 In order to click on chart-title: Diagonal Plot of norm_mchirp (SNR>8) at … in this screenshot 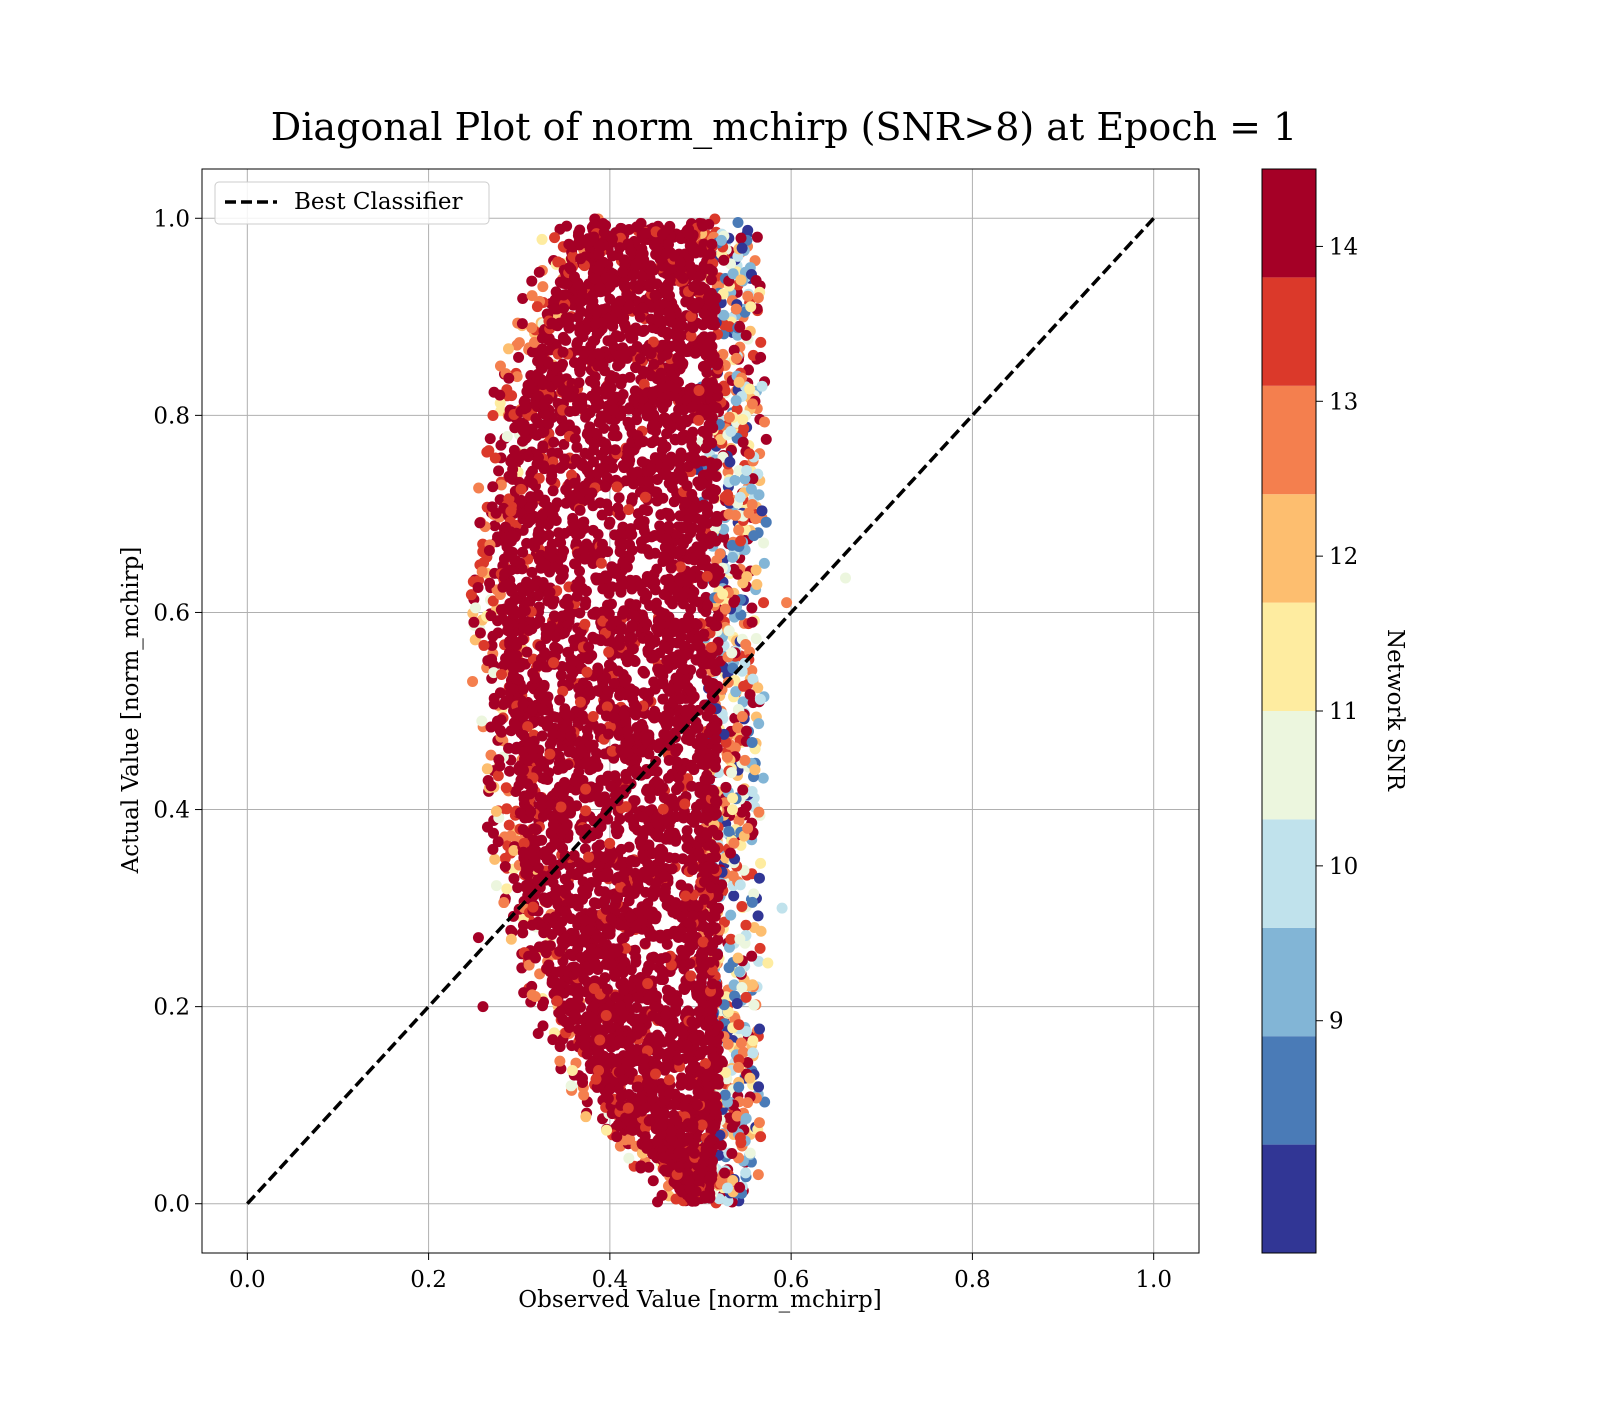, I will do `click(784, 127)`.